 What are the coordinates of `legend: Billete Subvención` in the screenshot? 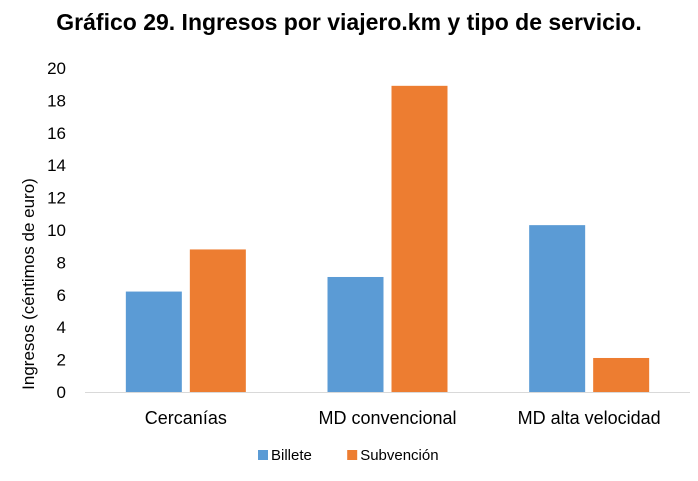 It's located at (348, 455).